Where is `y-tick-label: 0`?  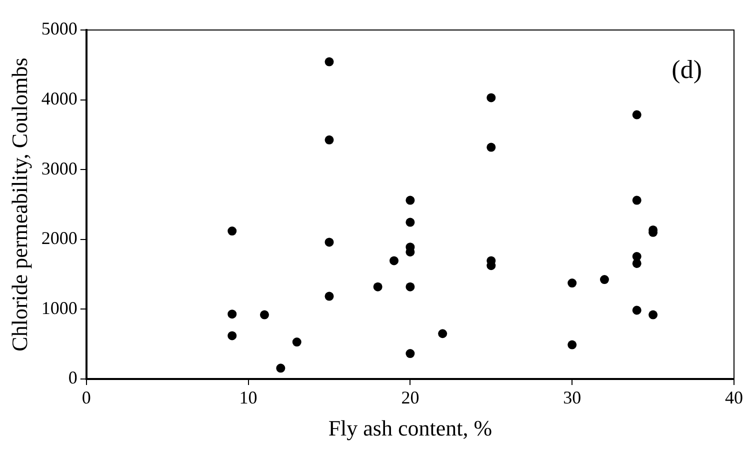
y-tick-label: 0 is located at coordinates (73, 378).